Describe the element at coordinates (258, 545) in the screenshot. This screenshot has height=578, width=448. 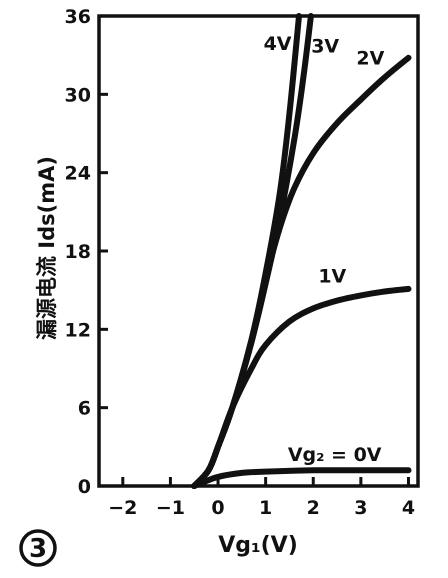
I see `x-axis-label: Vg₁(V)` at that location.